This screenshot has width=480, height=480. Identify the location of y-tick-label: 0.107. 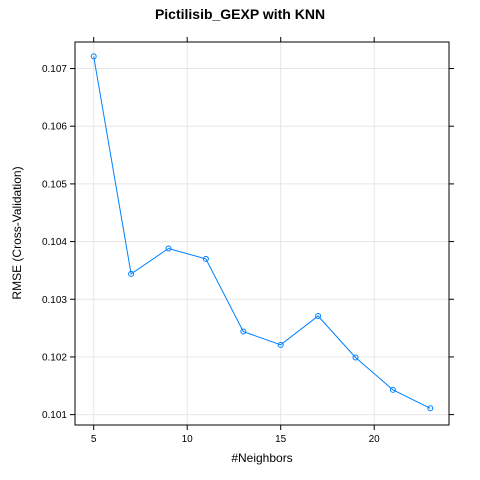
(54, 69).